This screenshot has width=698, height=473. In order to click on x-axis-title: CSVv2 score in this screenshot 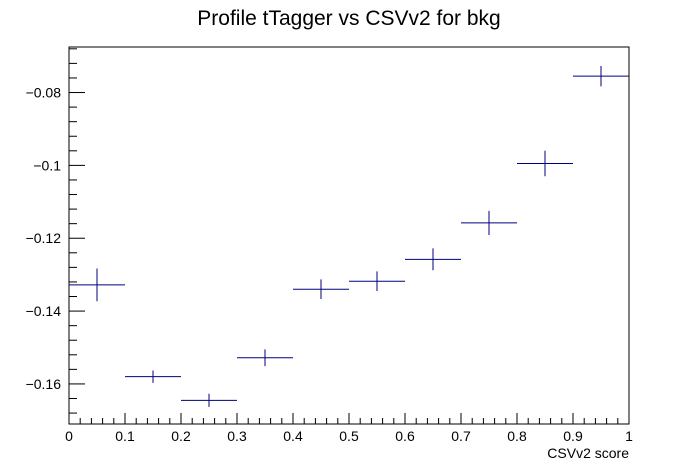, I will do `click(588, 453)`.